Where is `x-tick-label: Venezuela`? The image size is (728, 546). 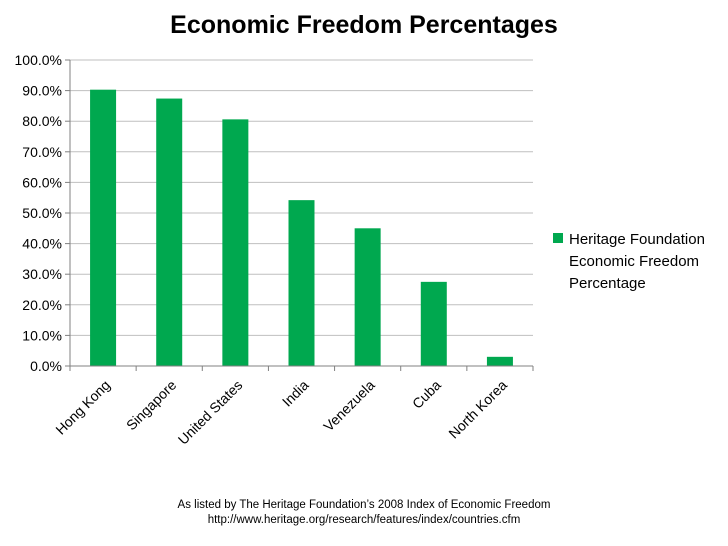
x-tick-label: Venezuela is located at coordinates (349, 406).